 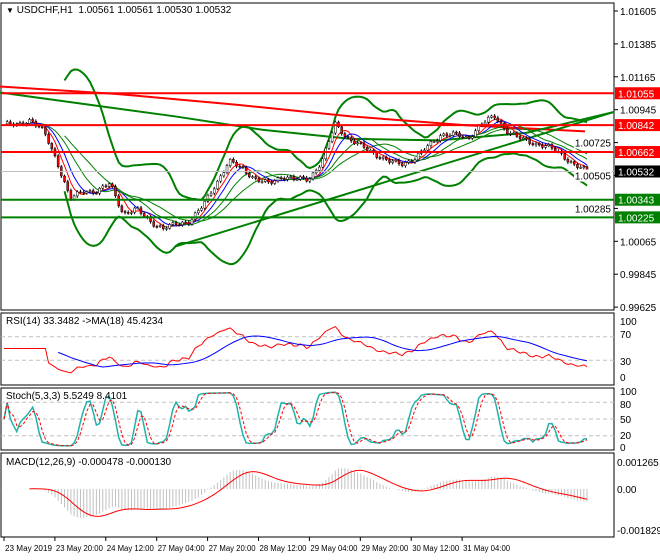 I want to click on rsi-label: RSI(14) 33.3482 ->MA(18) 45.4234, so click(x=85, y=321).